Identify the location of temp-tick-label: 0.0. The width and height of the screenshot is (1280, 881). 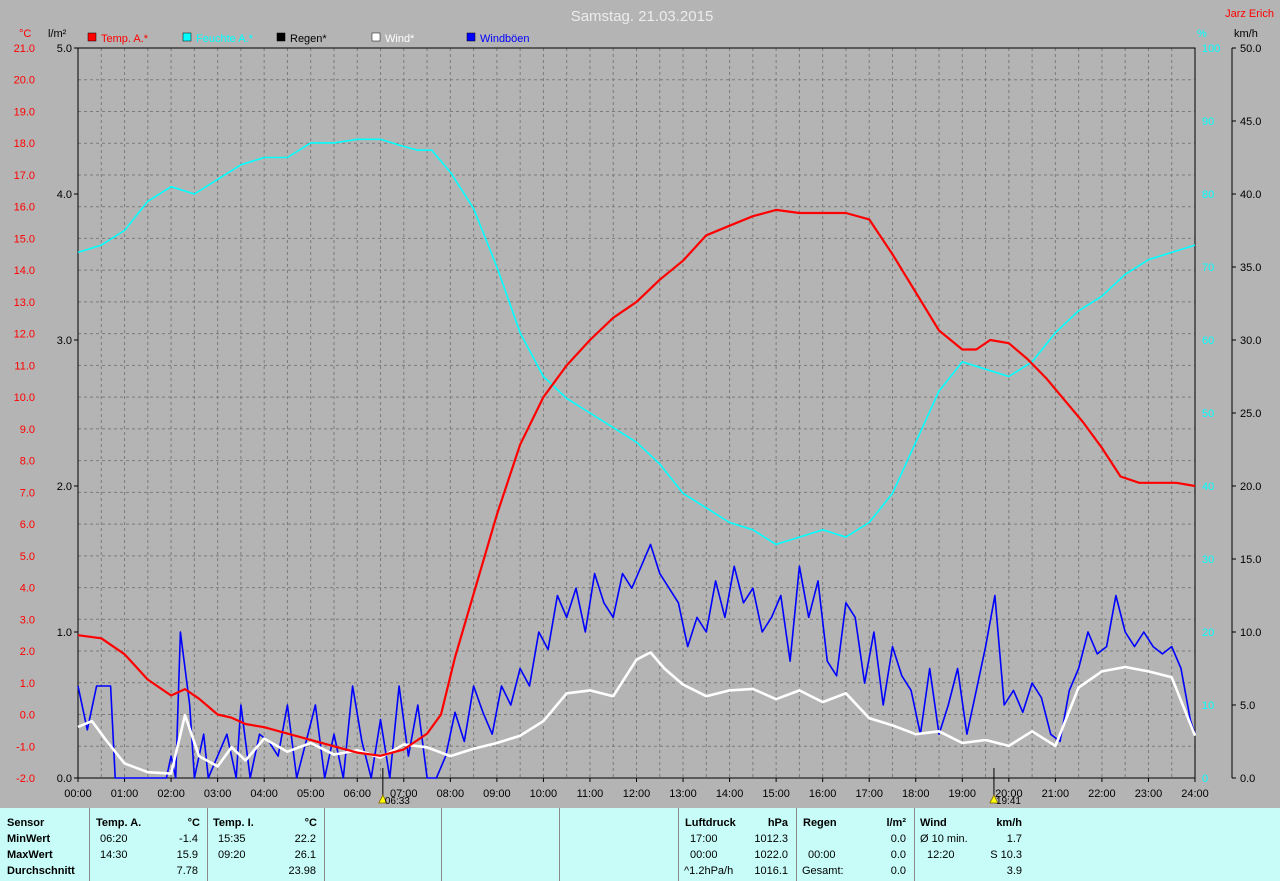
(27, 716).